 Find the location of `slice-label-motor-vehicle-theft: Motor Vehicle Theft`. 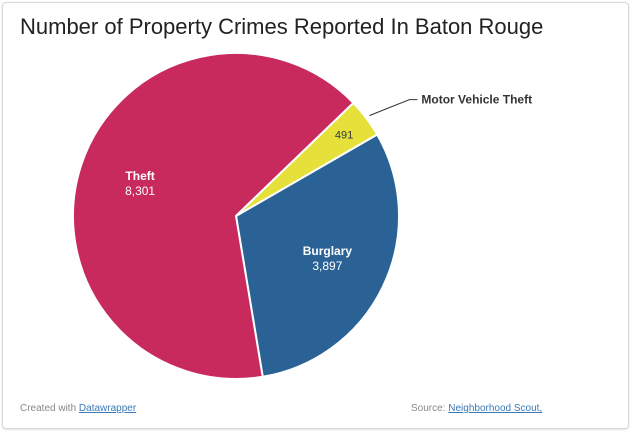

slice-label-motor-vehicle-theft: Motor Vehicle Theft is located at coordinates (476, 100).